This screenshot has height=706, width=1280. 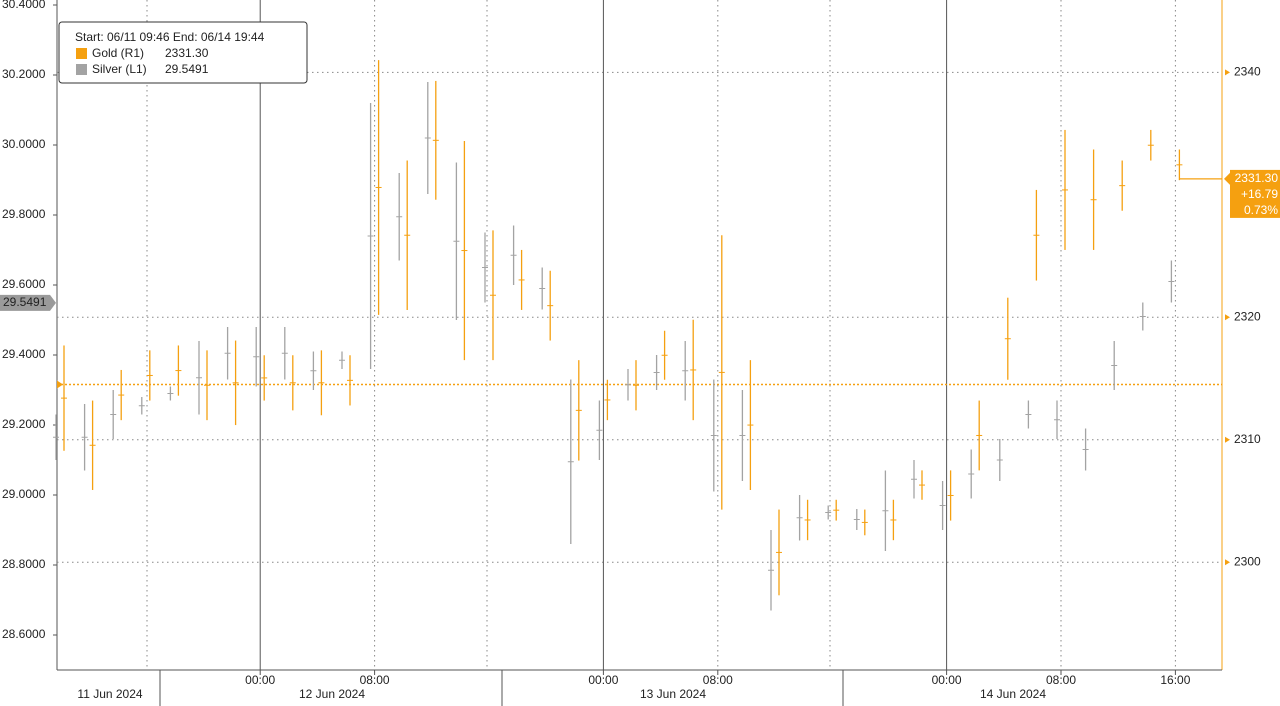 What do you see at coordinates (170, 37) in the screenshot?
I see `legend-range: Start: 06/11 09:46 End: 06/14 19:44` at bounding box center [170, 37].